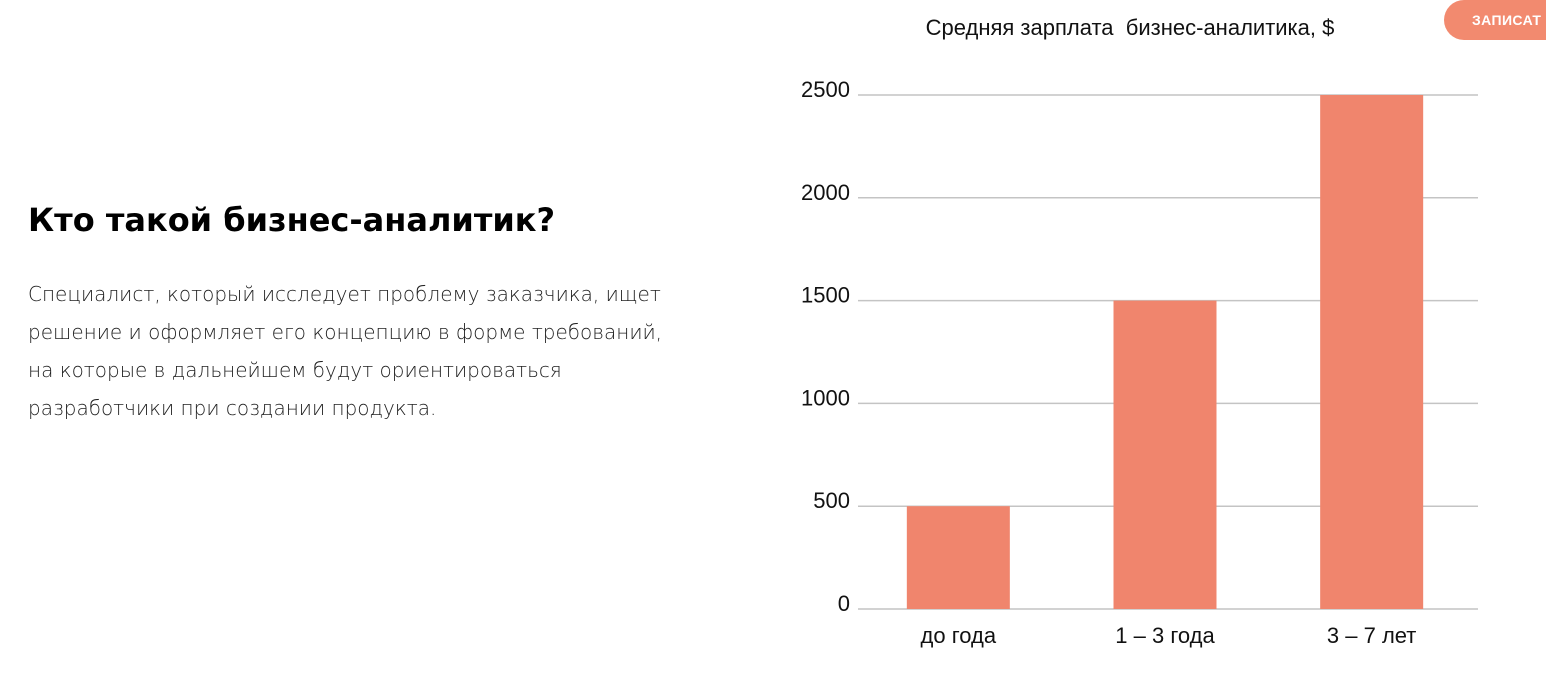 The image size is (1546, 680). Describe the element at coordinates (825, 346) in the screenshot. I see `y-axis-tick-labels: 0 500 1000 1500 2000 2500` at that location.